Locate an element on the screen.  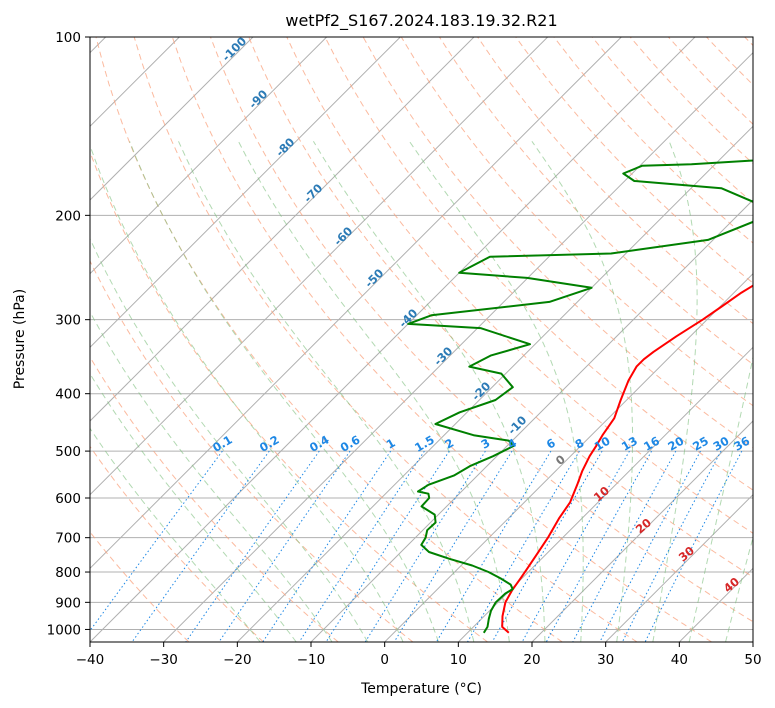
x-tick-label: −20 is located at coordinates (237, 660).